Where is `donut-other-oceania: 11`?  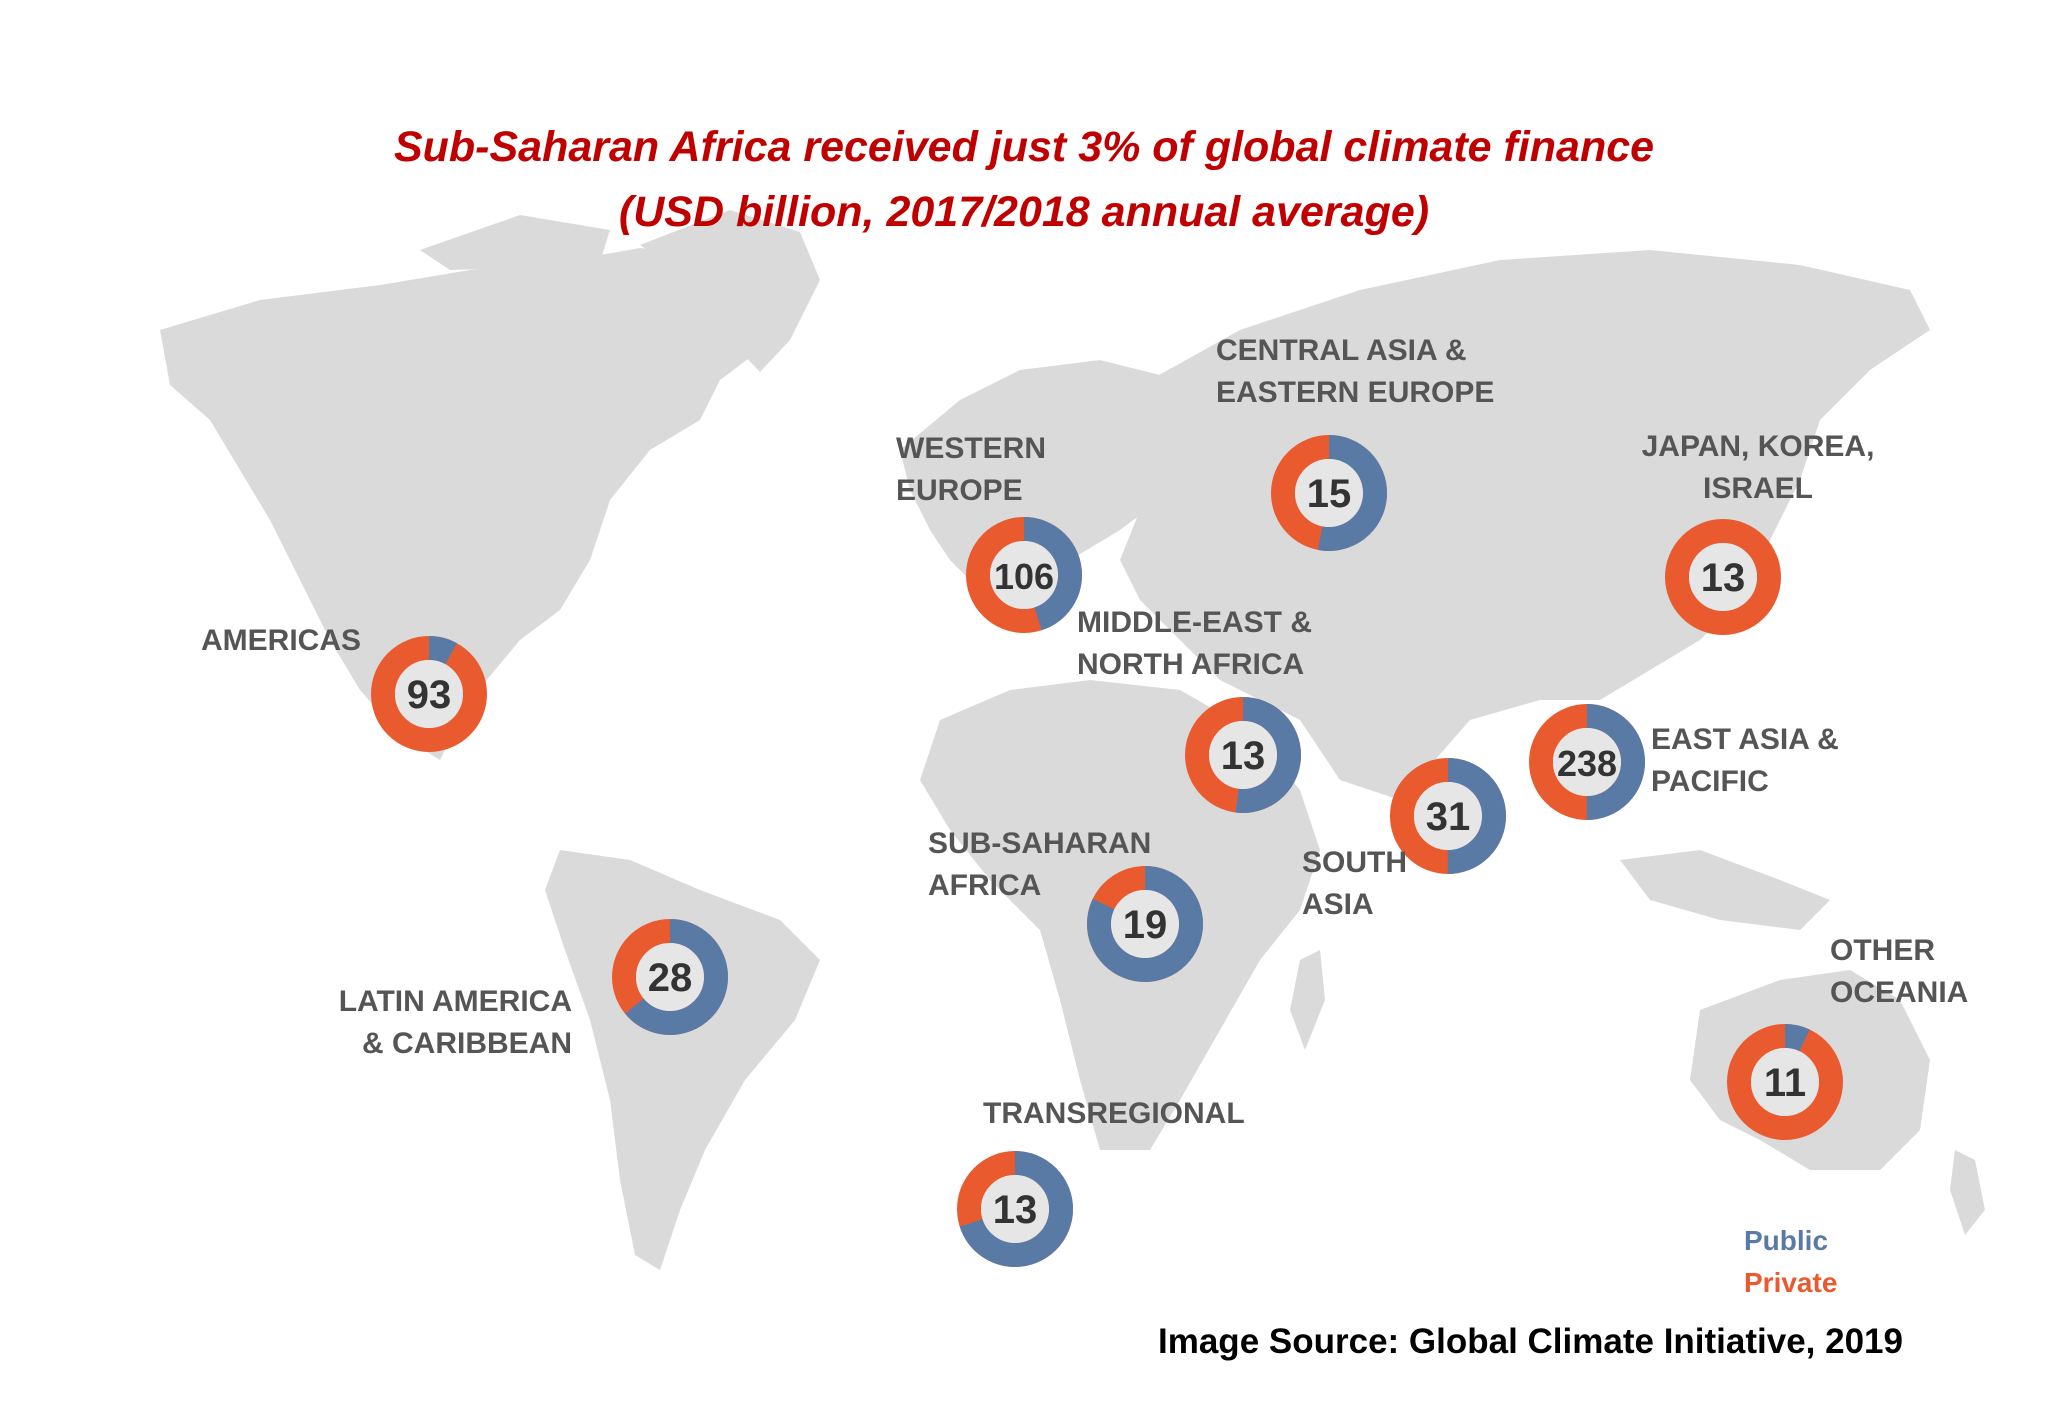
donut-other-oceania: 11 is located at coordinates (1785, 1082).